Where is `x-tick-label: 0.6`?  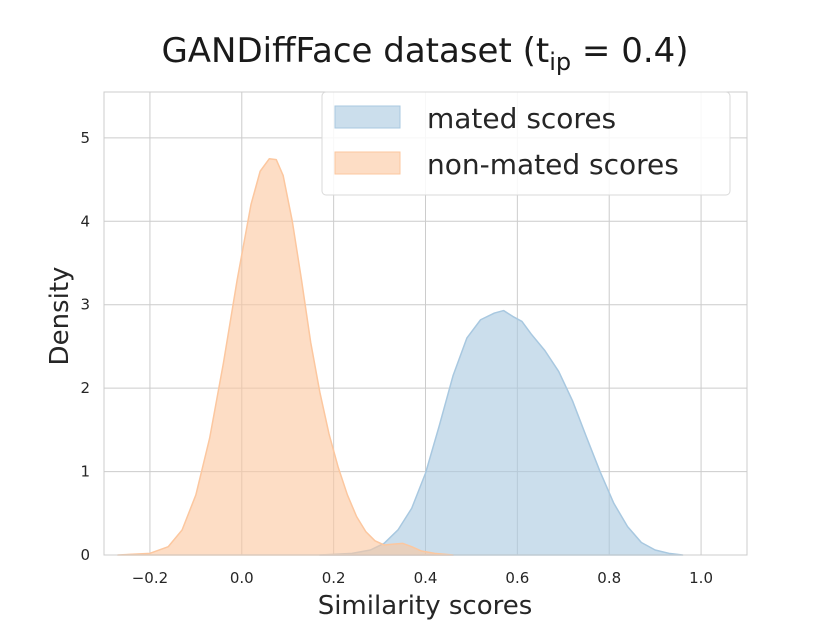
x-tick-label: 0.6 is located at coordinates (517, 578).